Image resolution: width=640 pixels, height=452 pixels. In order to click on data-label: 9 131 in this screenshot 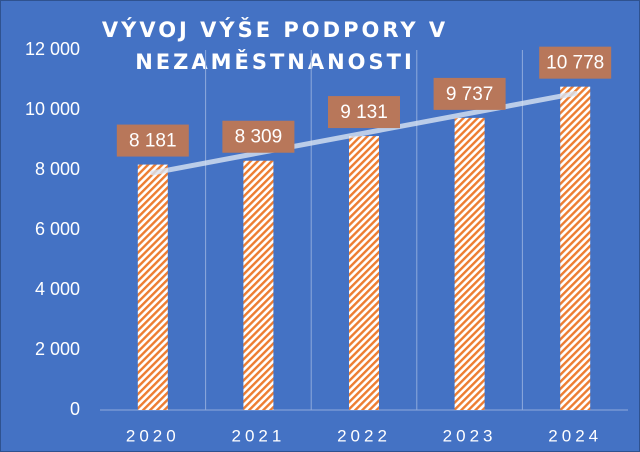, I will do `click(364, 112)`.